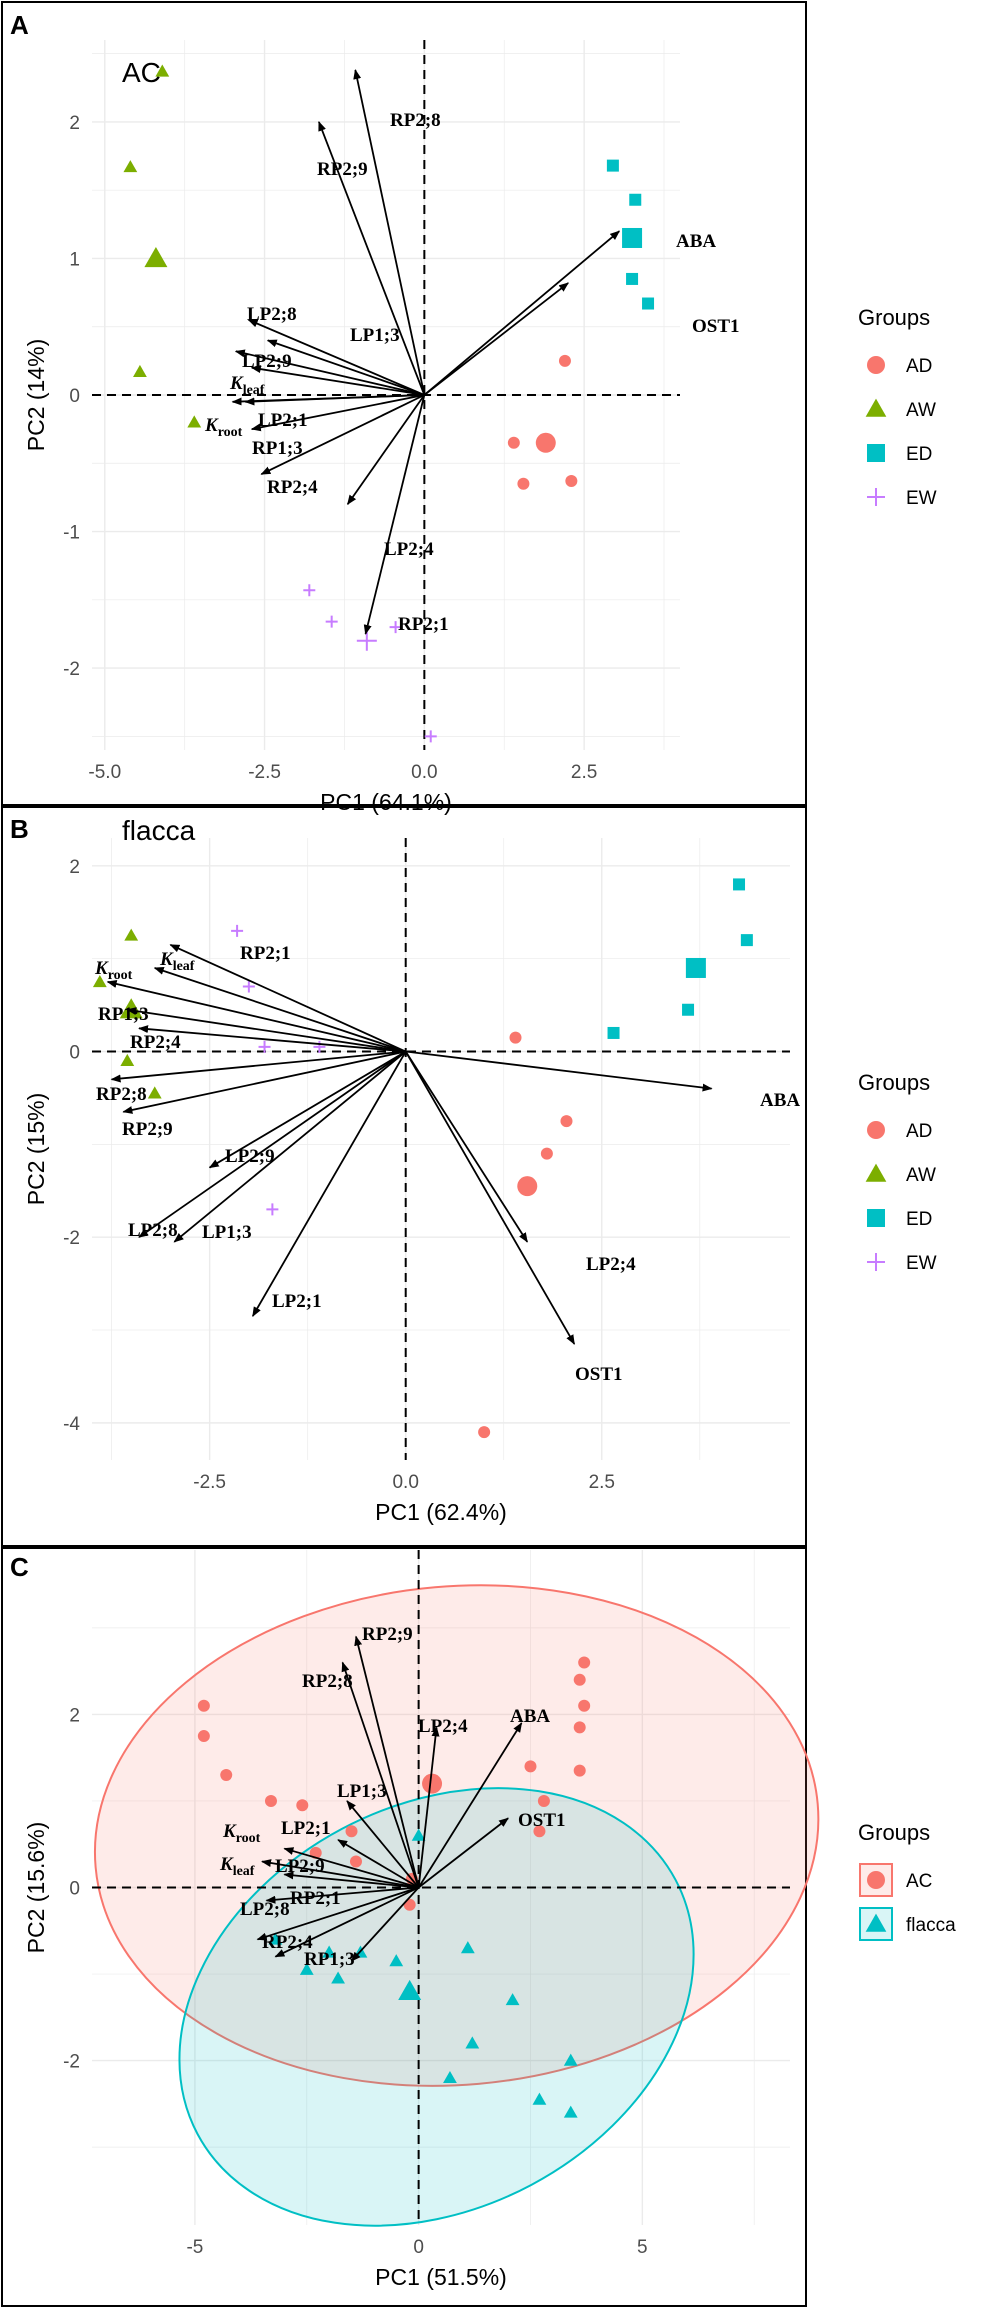  What do you see at coordinates (441, 1512) in the screenshot?
I see `x-axis-label: PC1 (62.4%)` at bounding box center [441, 1512].